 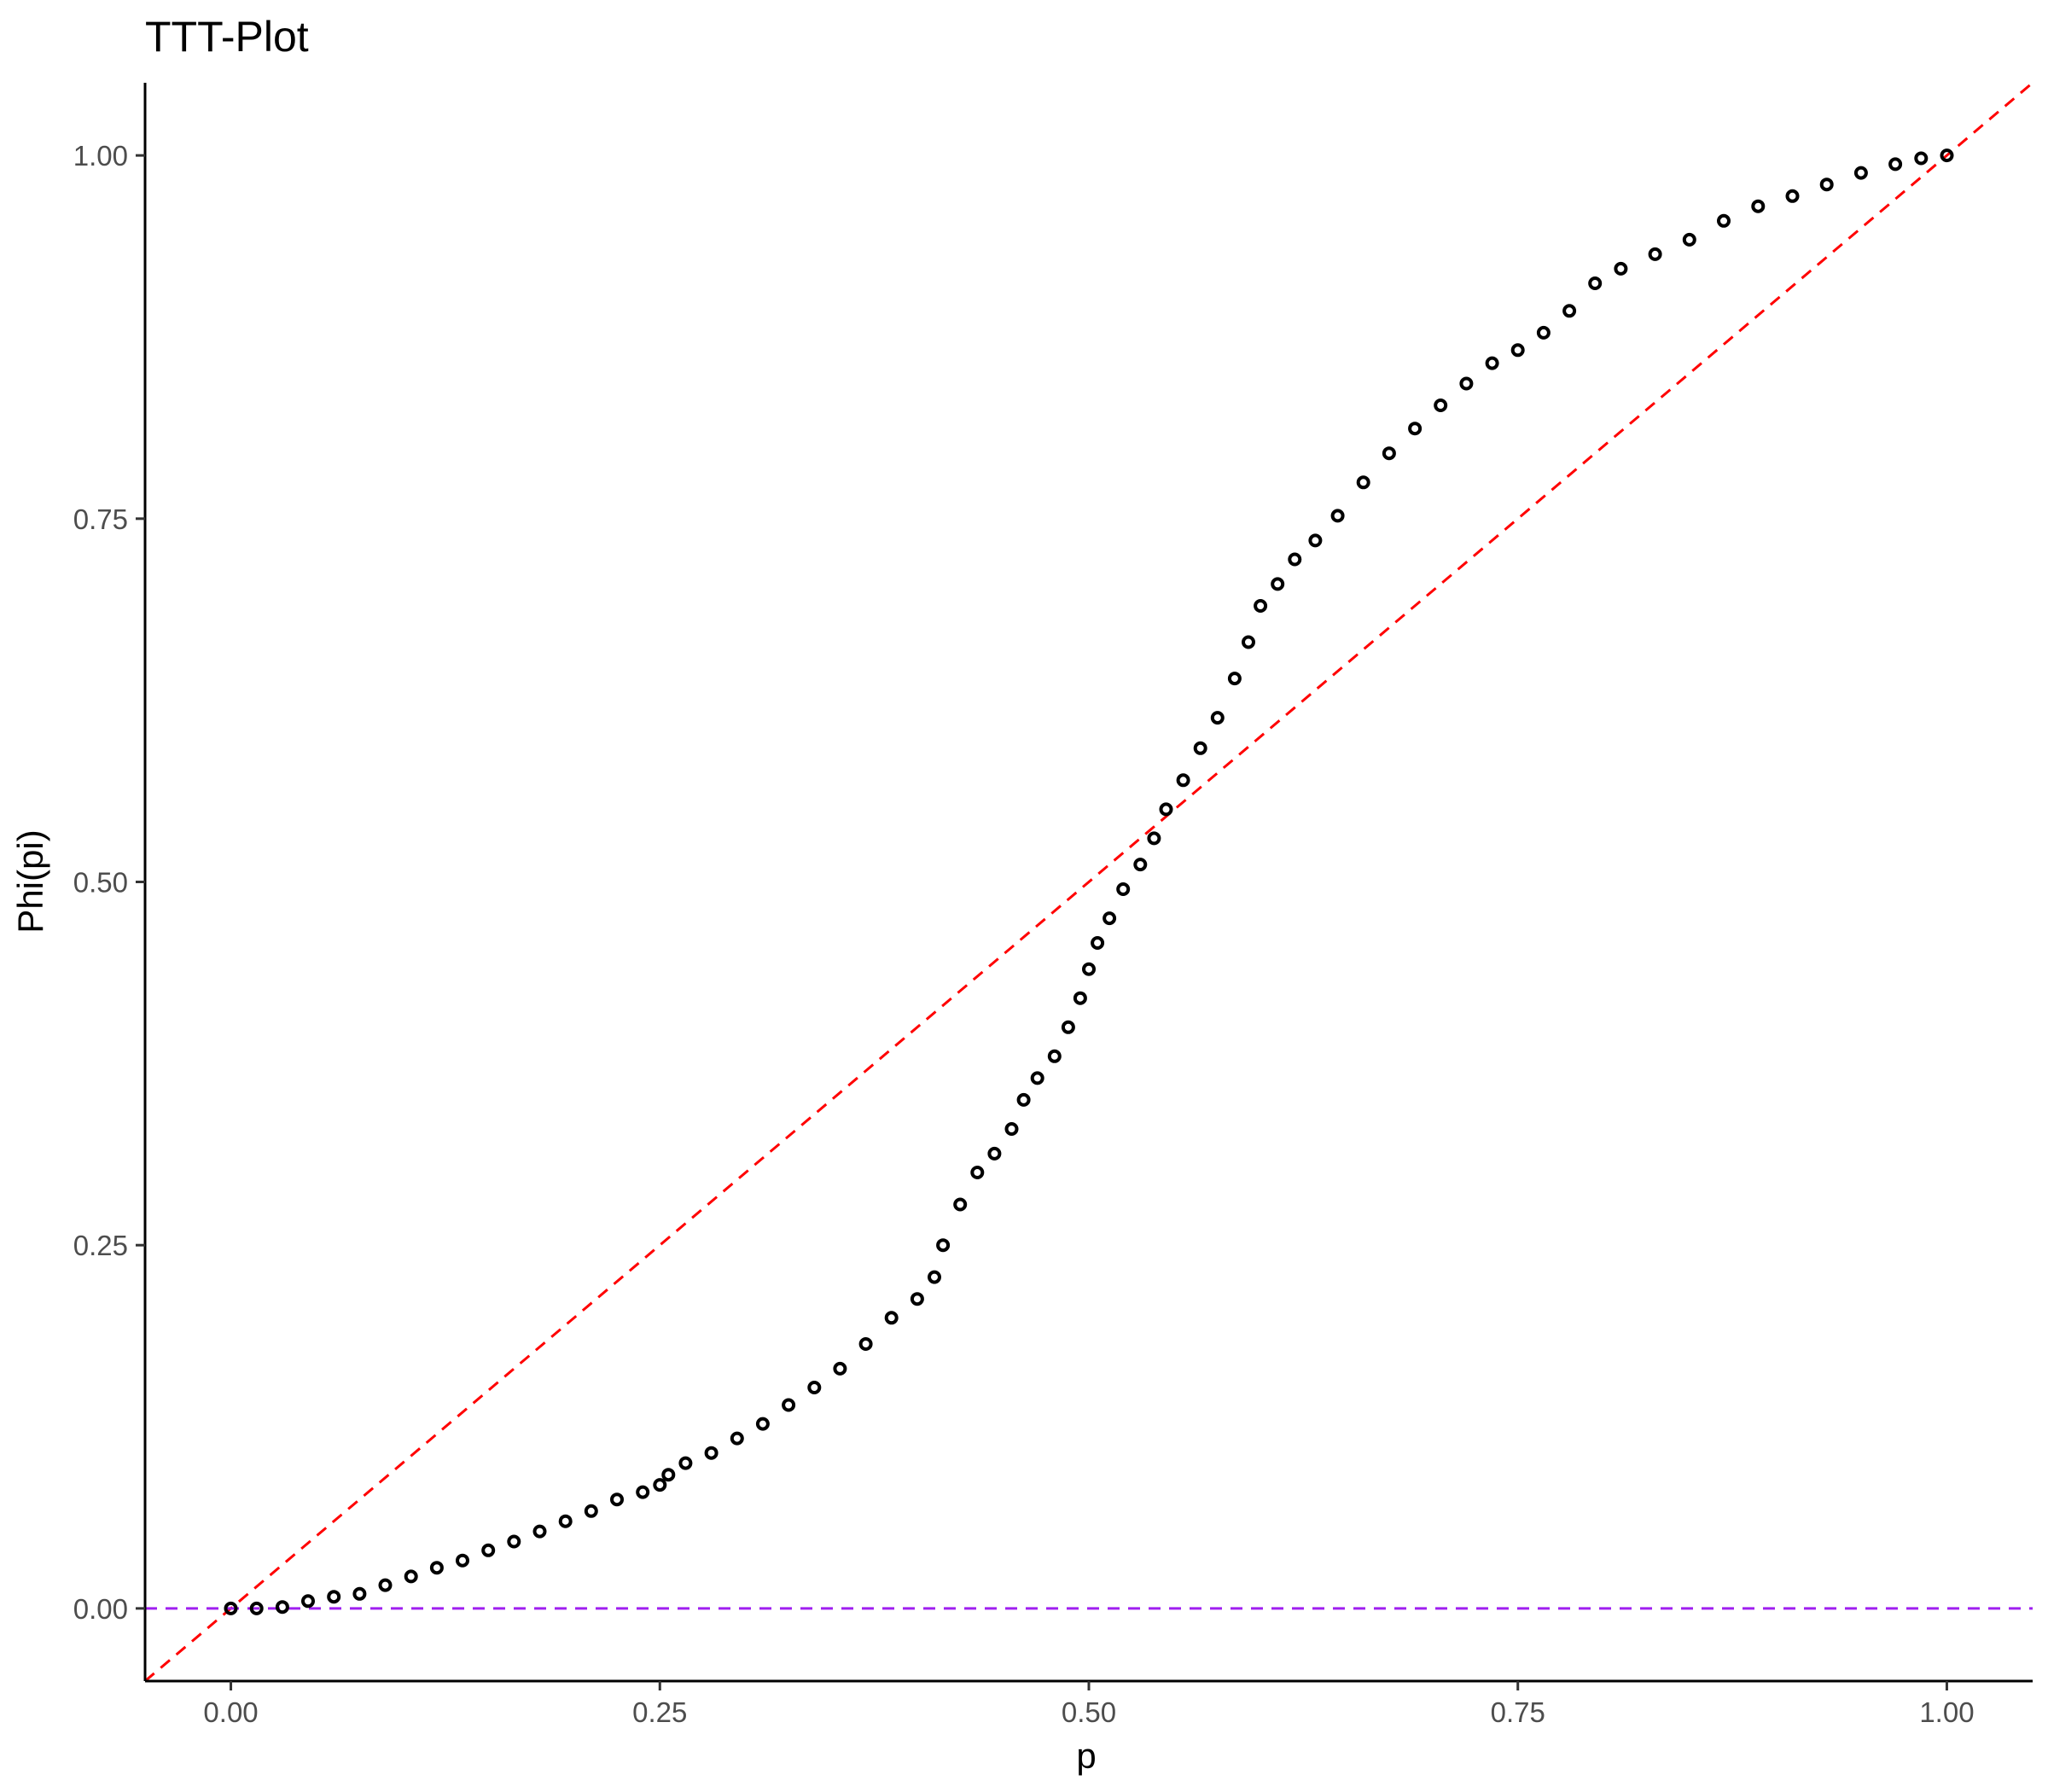 What do you see at coordinates (1947, 1712) in the screenshot?
I see `x-tick-label: 1.00` at bounding box center [1947, 1712].